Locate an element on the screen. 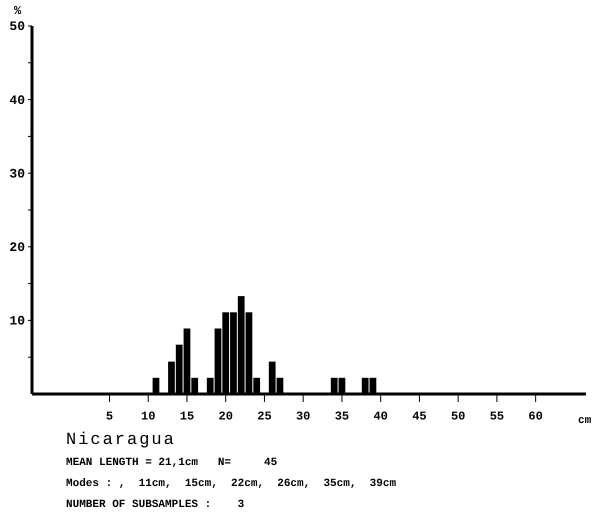 This screenshot has height=512, width=599. x-tick-label: 35 is located at coordinates (342, 416).